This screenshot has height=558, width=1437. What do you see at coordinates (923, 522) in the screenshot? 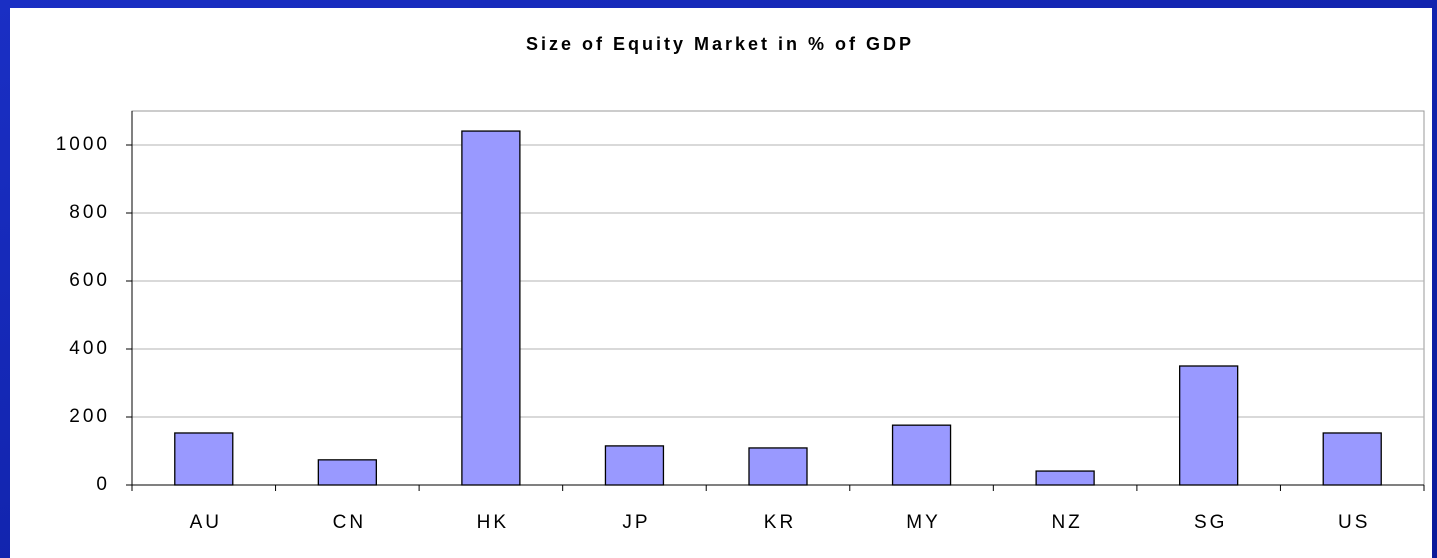
I see `x-tick-label: MY` at bounding box center [923, 522].